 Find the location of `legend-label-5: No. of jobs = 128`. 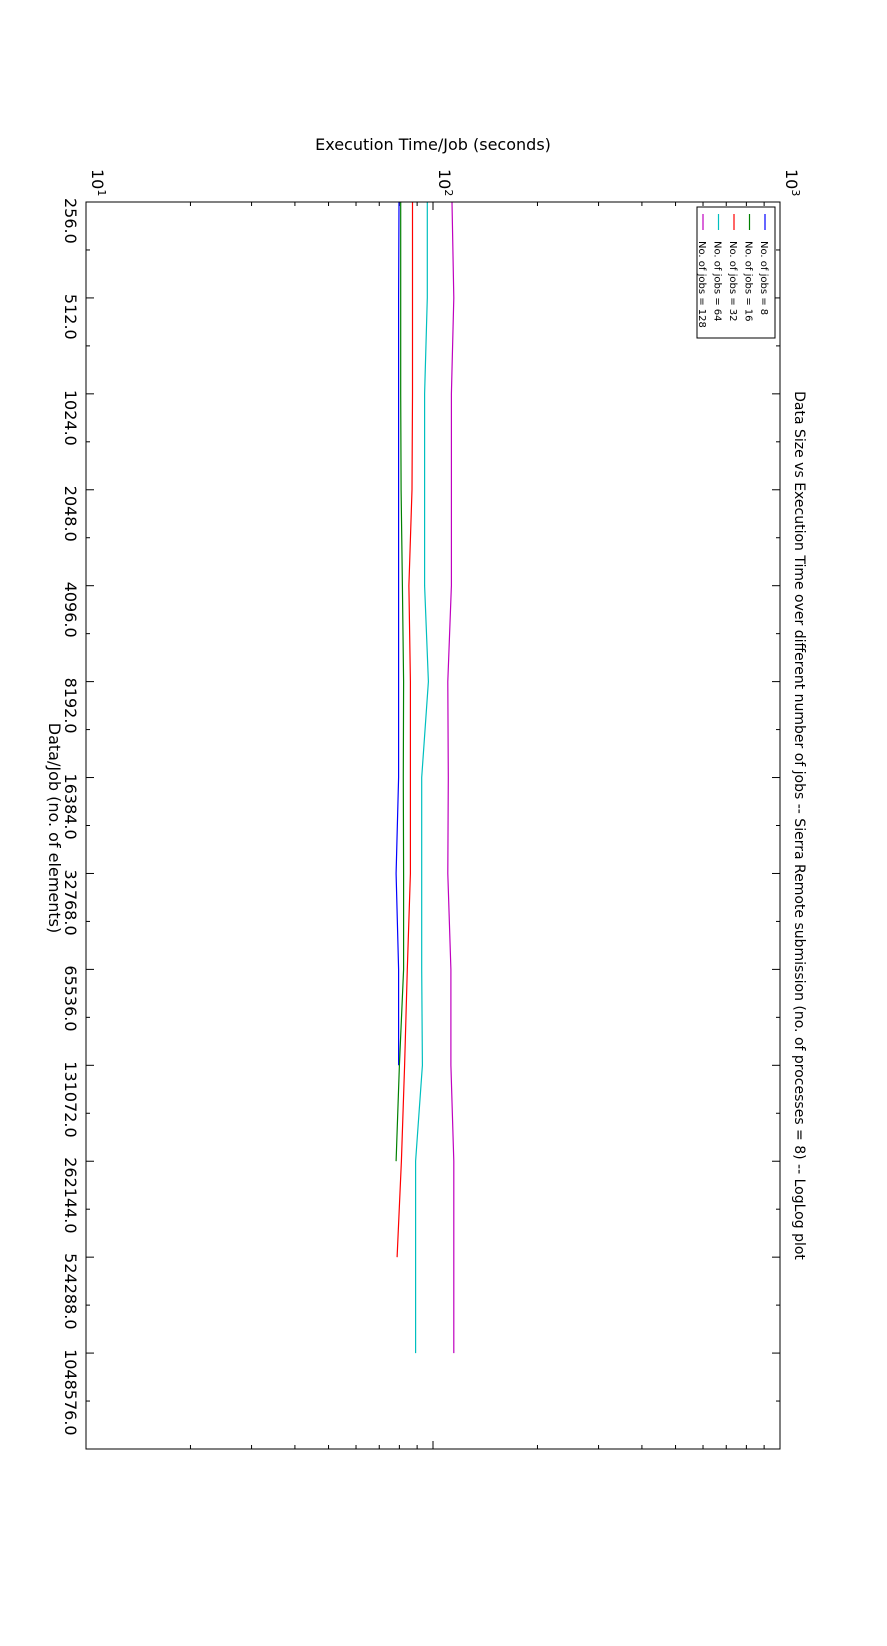

legend-label-5: No. of jobs = 128 is located at coordinates (701, 284).